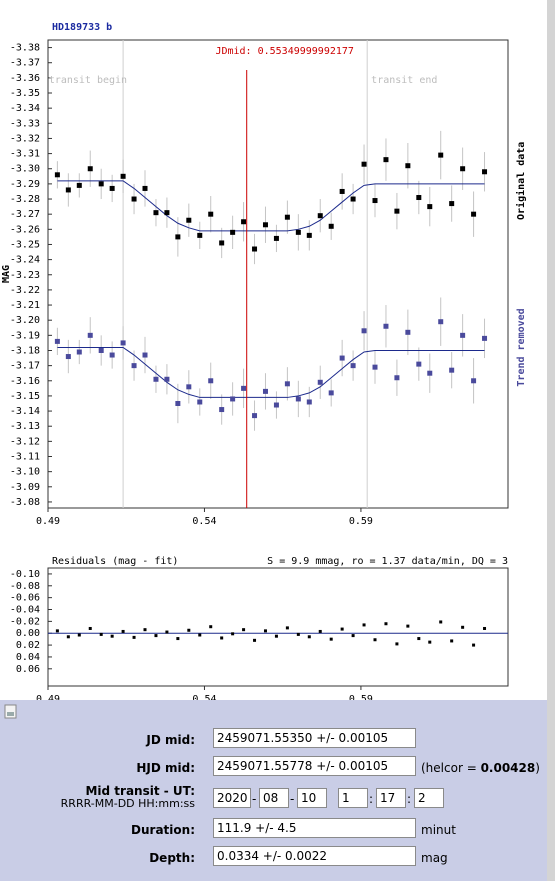  What do you see at coordinates (25, 260) in the screenshot?
I see `y-tick-label: -3.24` at bounding box center [25, 260].